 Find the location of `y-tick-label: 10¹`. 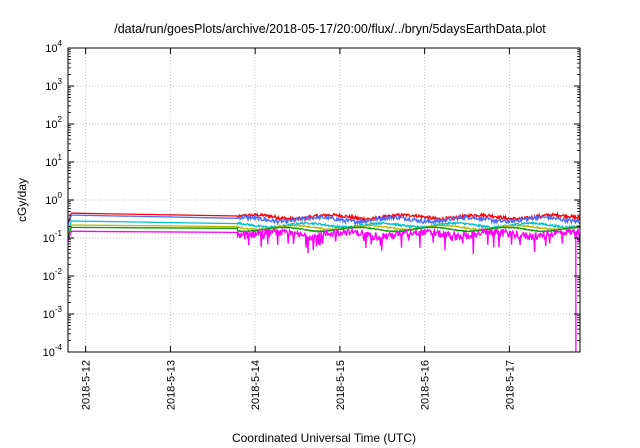

y-tick-label: 10¹ is located at coordinates (53, 161).